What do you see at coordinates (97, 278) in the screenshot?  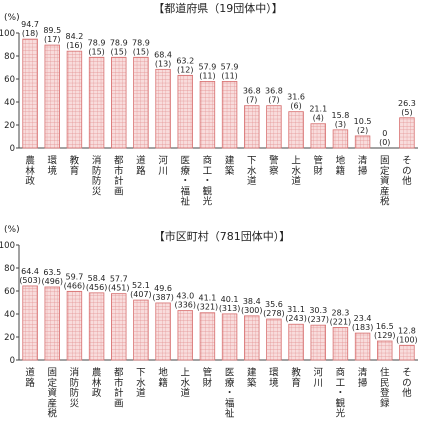 I see `bar-value-label: 58.4` at bounding box center [97, 278].